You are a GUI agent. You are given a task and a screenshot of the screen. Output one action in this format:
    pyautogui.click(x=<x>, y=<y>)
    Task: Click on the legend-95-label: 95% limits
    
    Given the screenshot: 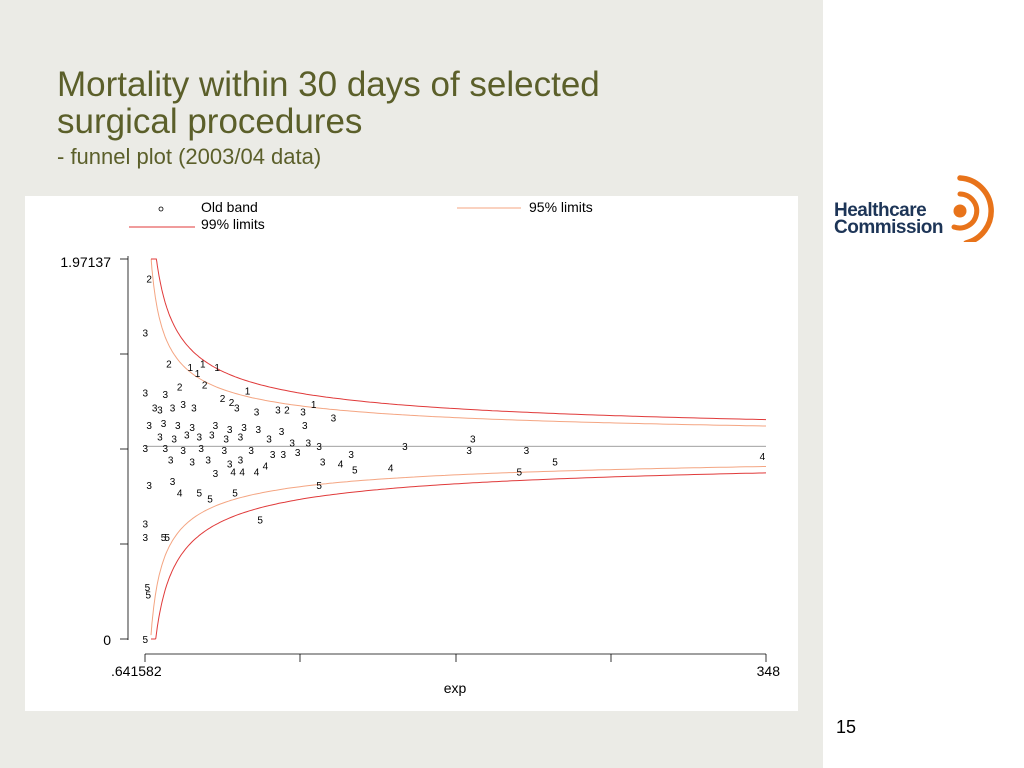 What is the action you would take?
    pyautogui.click(x=561, y=207)
    